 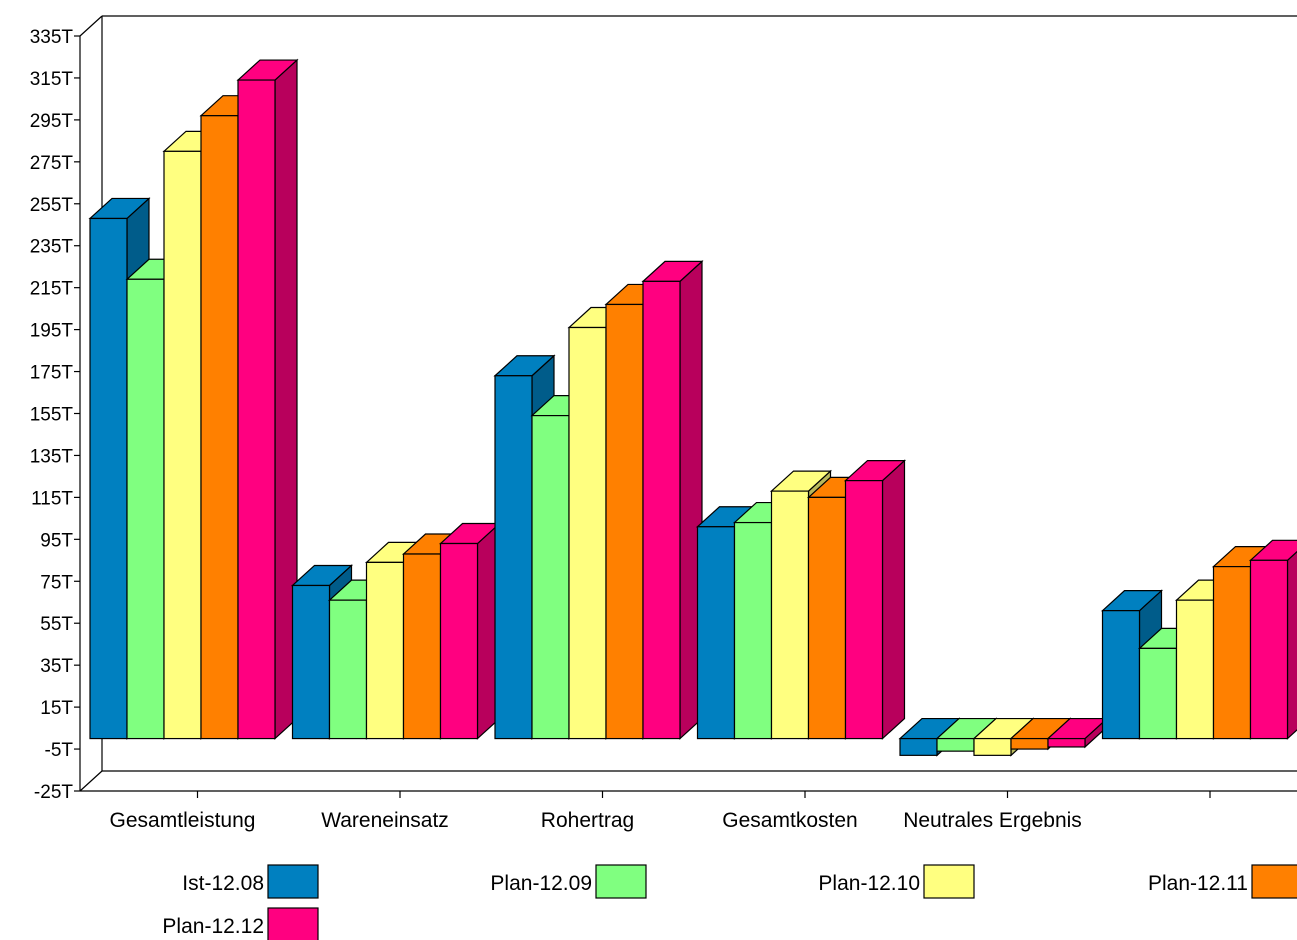 I want to click on y-tick-label: 255T, so click(x=52, y=205).